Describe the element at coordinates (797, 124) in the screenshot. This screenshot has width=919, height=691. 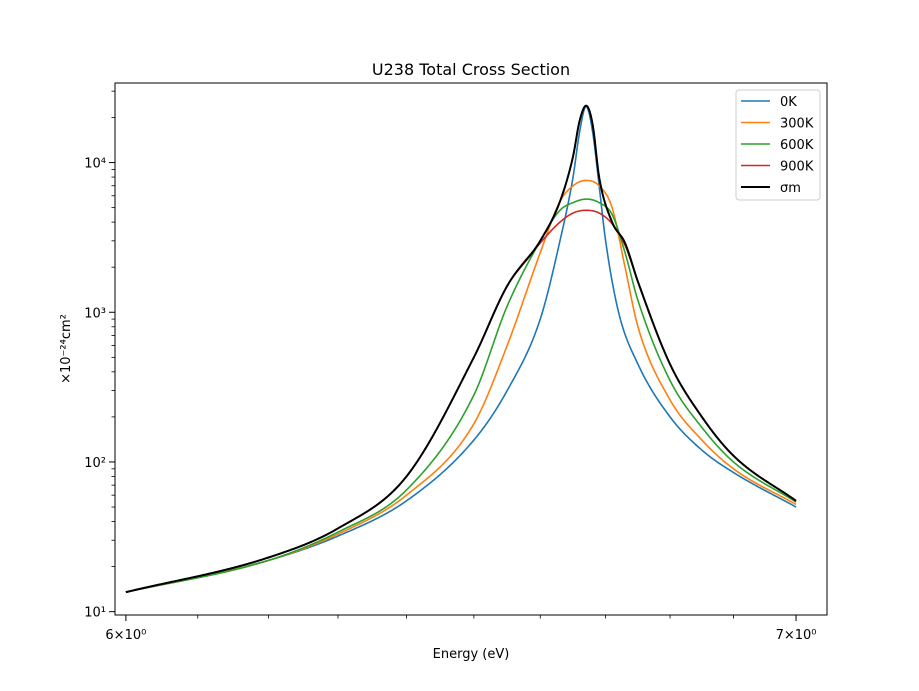
I see `legend-label-2: 300K` at that location.